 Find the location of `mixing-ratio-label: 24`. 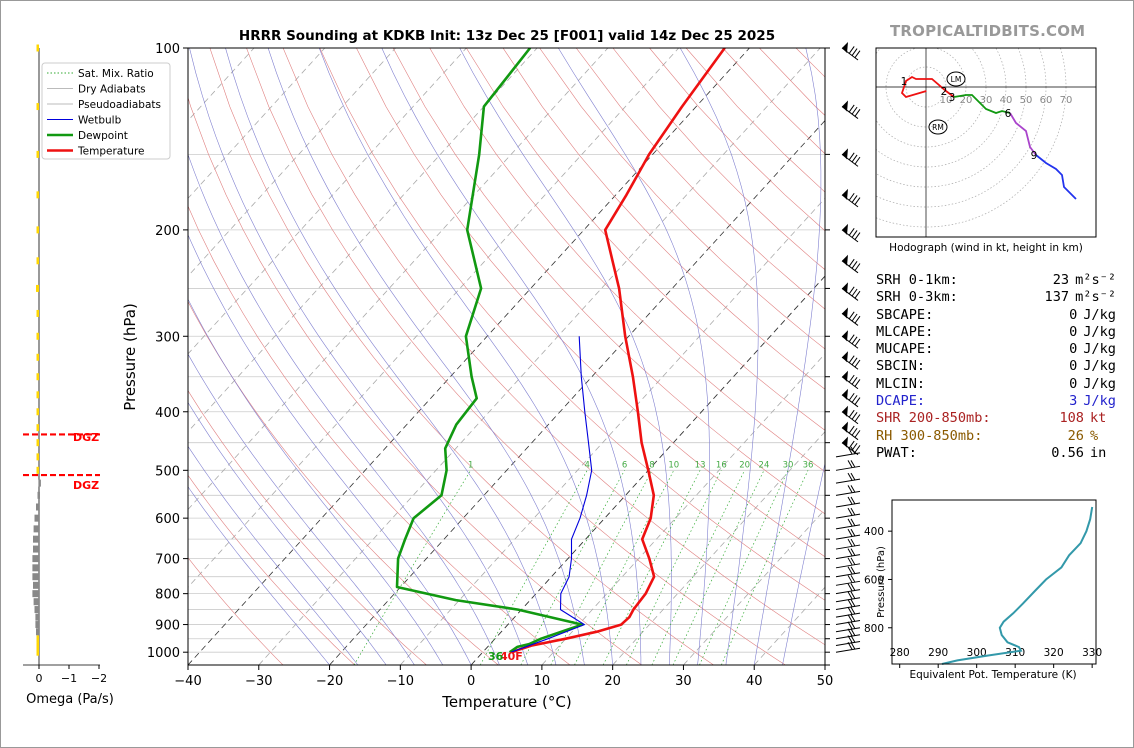

mixing-ratio-label: 24 is located at coordinates (764, 465).